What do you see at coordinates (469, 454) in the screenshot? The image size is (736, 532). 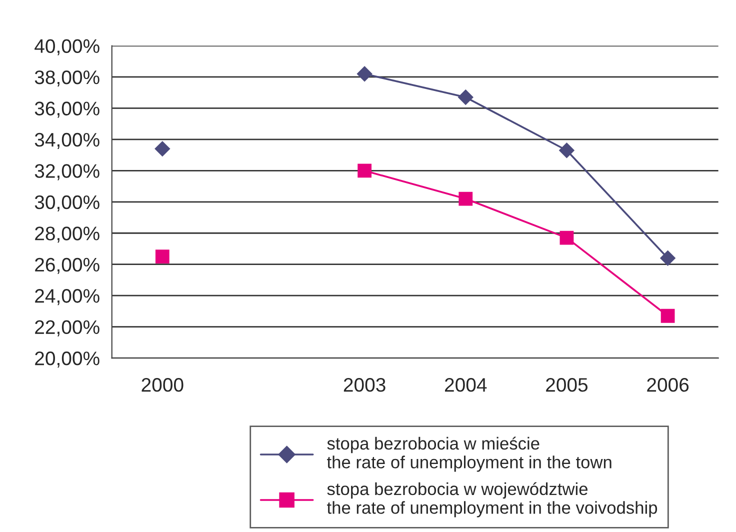 I see `legend-label: stopa bezrobocia w mieście the rate of unemployment in the town` at bounding box center [469, 454].